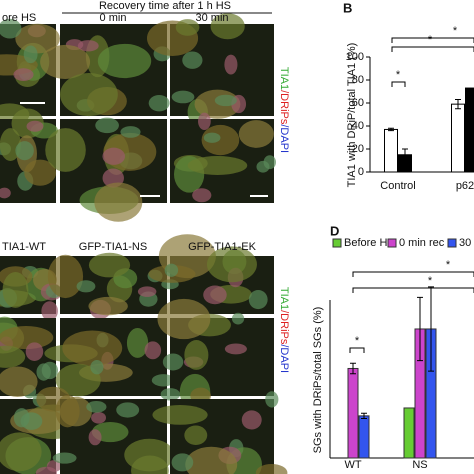  I want to click on y-tick-label: 100, so click(355, 57).